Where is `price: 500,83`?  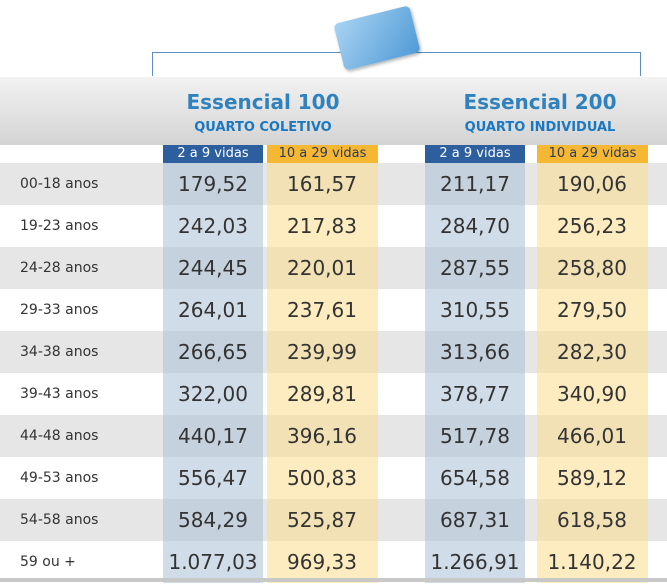 price: 500,83 is located at coordinates (322, 478).